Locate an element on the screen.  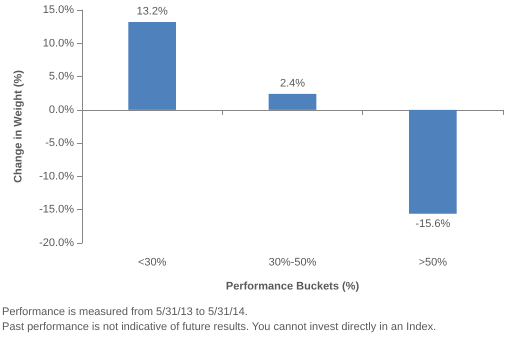
x-axis-title: Performance Buckets (%) is located at coordinates (293, 286).